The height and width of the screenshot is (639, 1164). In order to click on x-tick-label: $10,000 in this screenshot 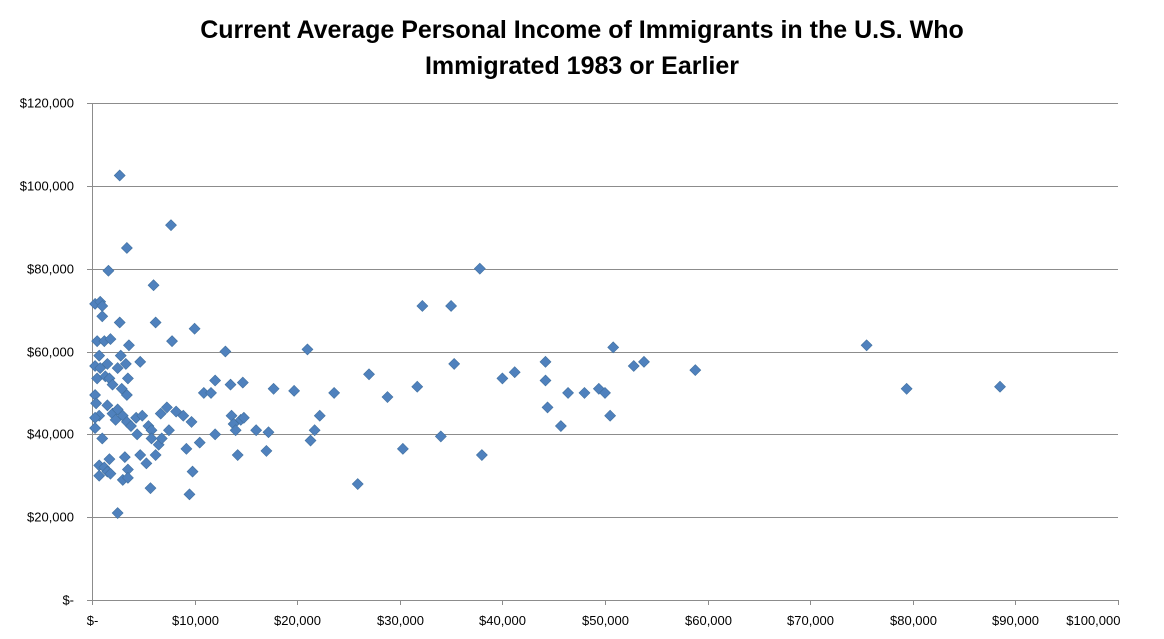, I will do `click(195, 620)`.